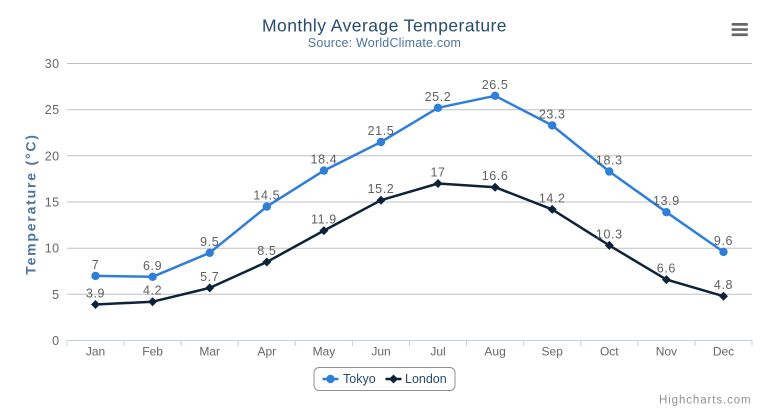 The height and width of the screenshot is (416, 769). What do you see at coordinates (152, 352) in the screenshot?
I see `svg-text: Feb` at bounding box center [152, 352].